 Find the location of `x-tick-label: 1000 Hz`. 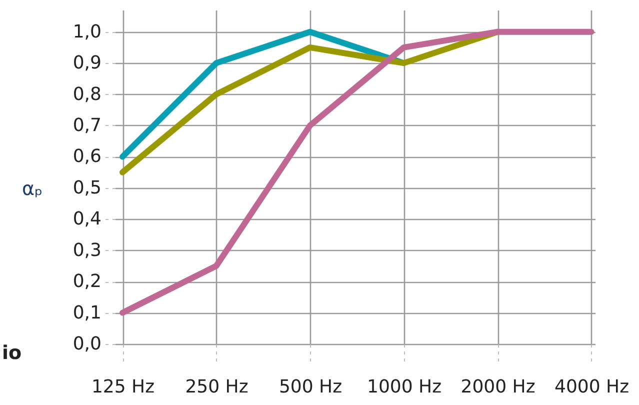

x-tick-label: 1000 Hz is located at coordinates (404, 387).